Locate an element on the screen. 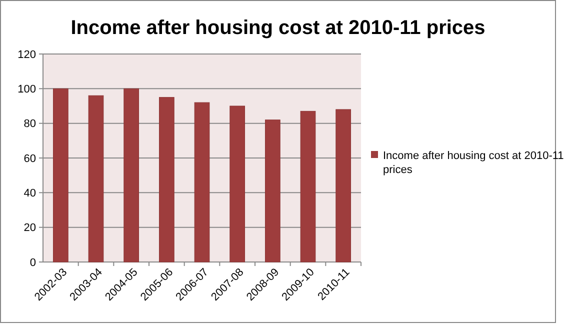 The width and height of the screenshot is (564, 328). y-tick-label: 40 is located at coordinates (30, 194).